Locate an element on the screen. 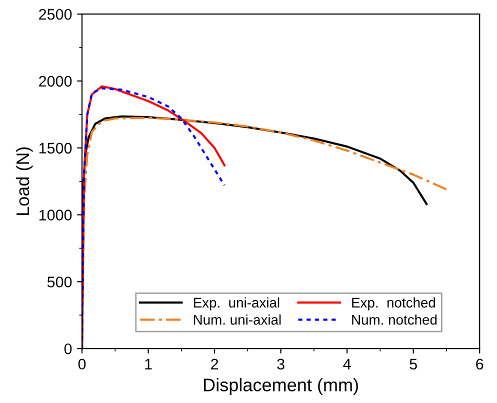 The width and height of the screenshot is (497, 403). y-axis-title: Load (N) is located at coordinates (24, 181).